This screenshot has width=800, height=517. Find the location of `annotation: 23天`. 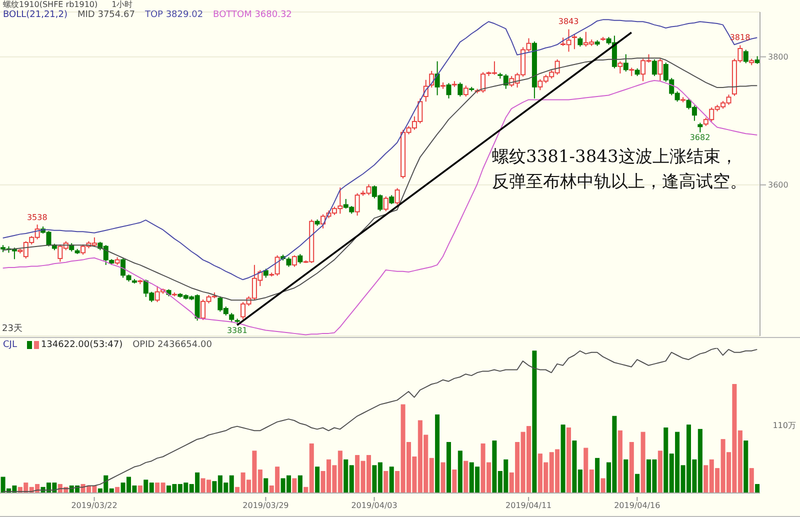

annotation: 23天 is located at coordinates (12, 329).